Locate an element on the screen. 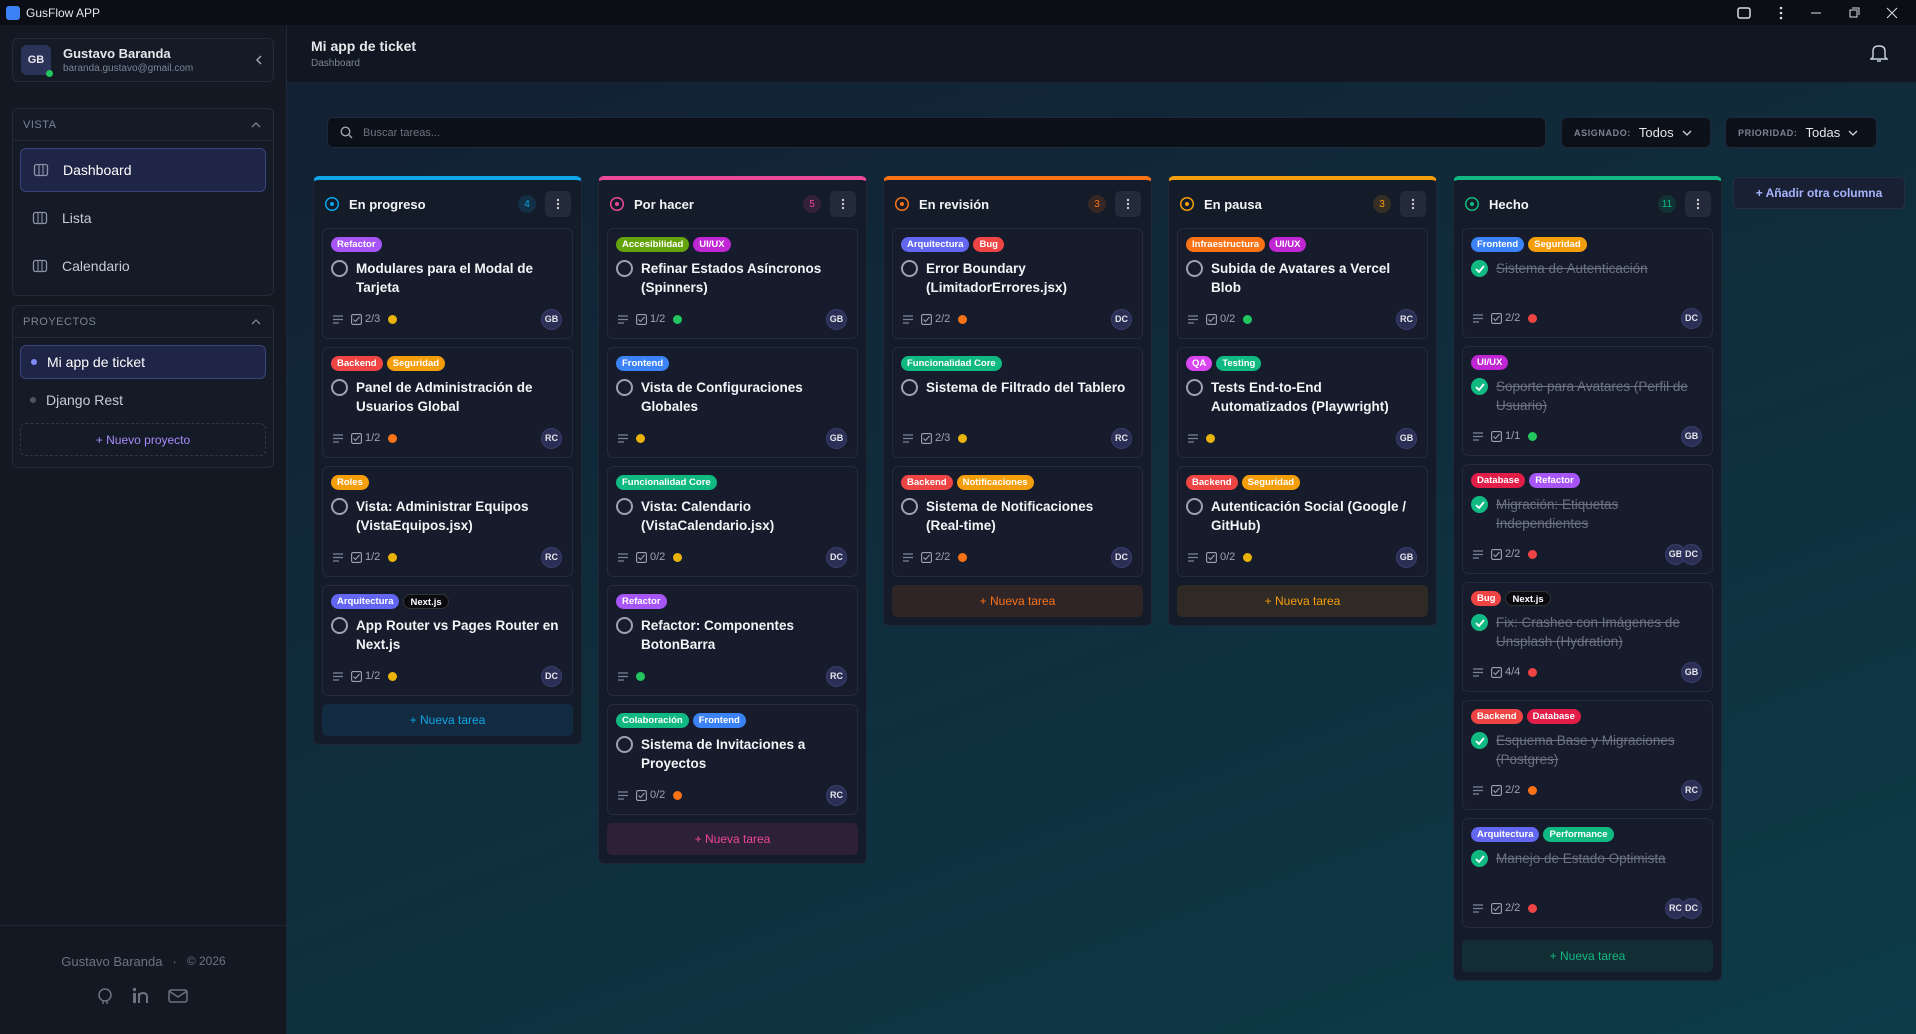 This screenshot has width=1916, height=1034. tags: UI/UX is located at coordinates (1586, 363).